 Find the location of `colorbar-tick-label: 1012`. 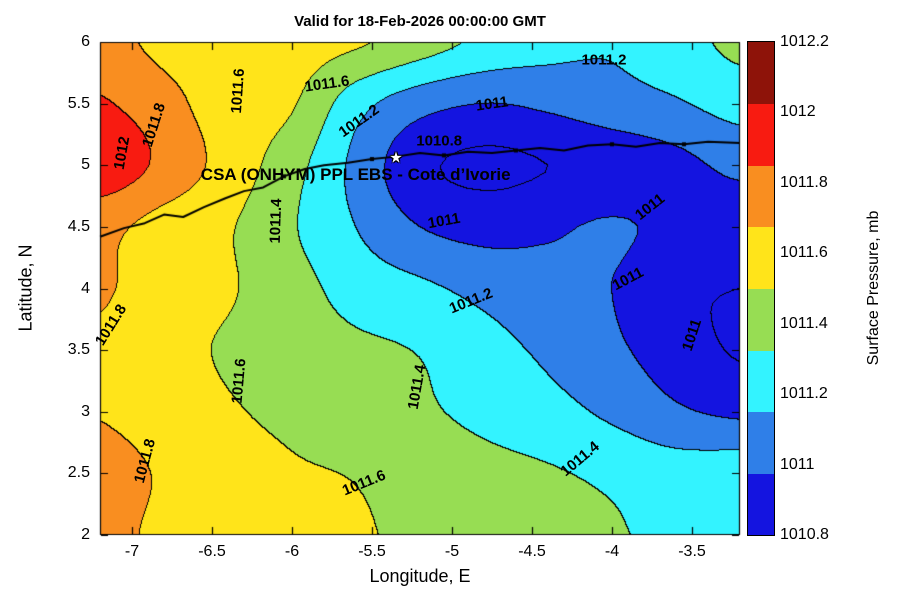

colorbar-tick-label: 1012 is located at coordinates (798, 112).